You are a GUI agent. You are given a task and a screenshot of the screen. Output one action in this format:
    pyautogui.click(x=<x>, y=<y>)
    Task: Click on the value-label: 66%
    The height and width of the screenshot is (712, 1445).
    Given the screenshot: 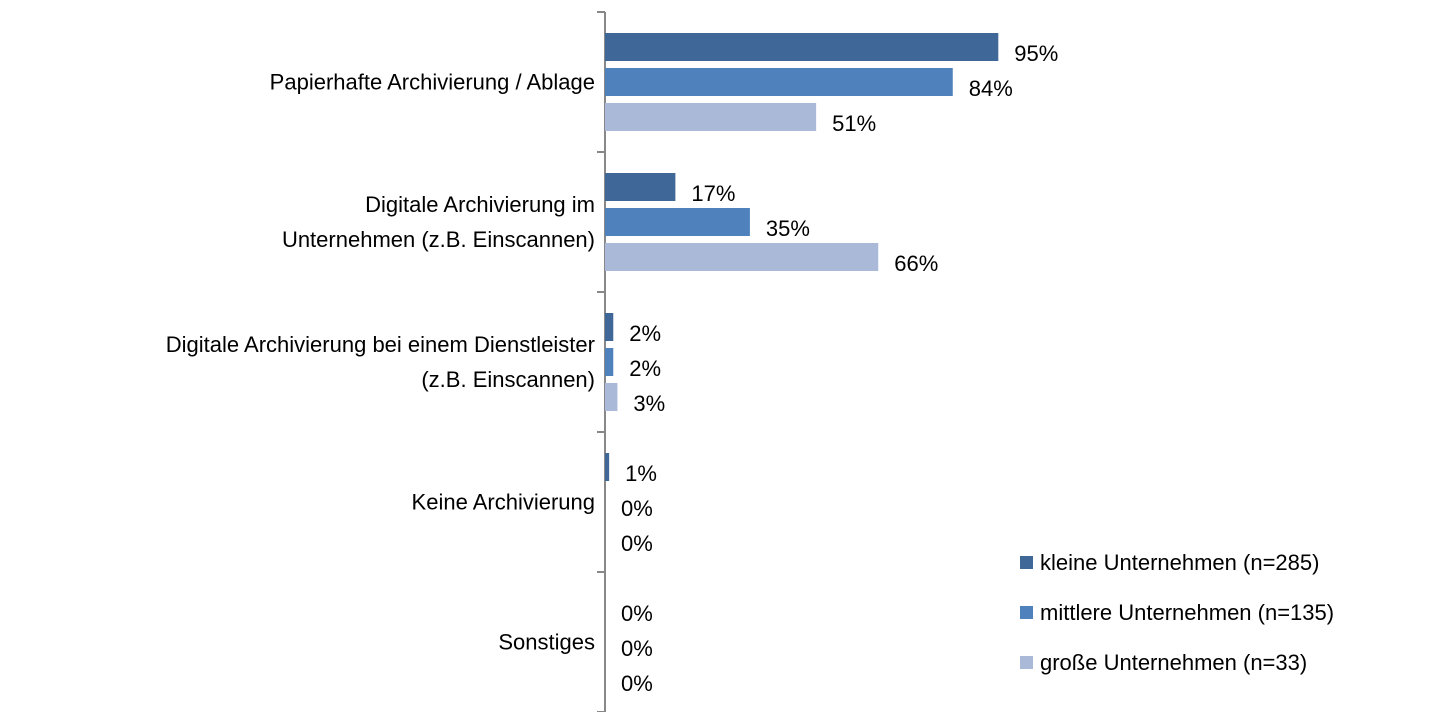 What is the action you would take?
    pyautogui.click(x=916, y=263)
    